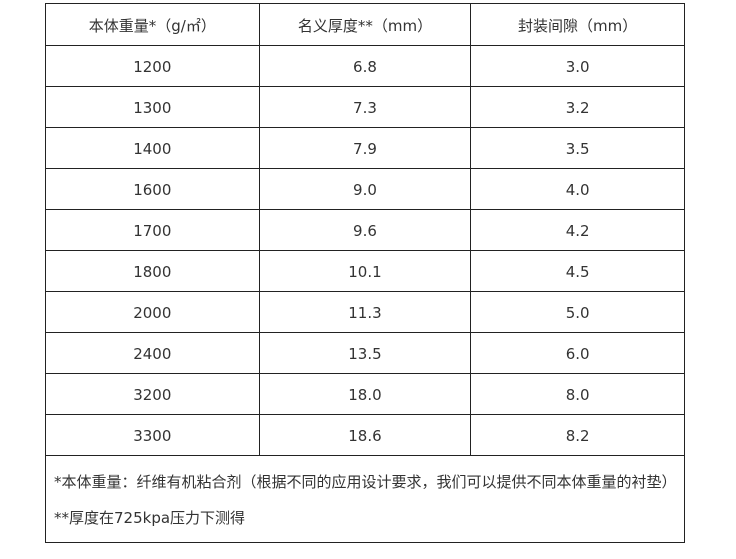 The height and width of the screenshot is (559, 736). I want to click on table-row: 3300 18.6 8.2, so click(365, 435).